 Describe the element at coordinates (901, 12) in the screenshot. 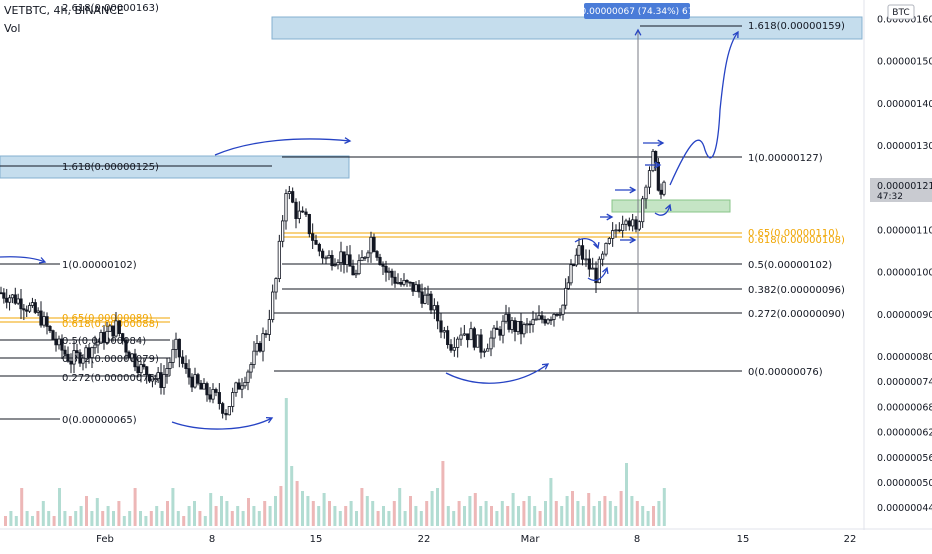

I see `currency-badge-box` at that location.